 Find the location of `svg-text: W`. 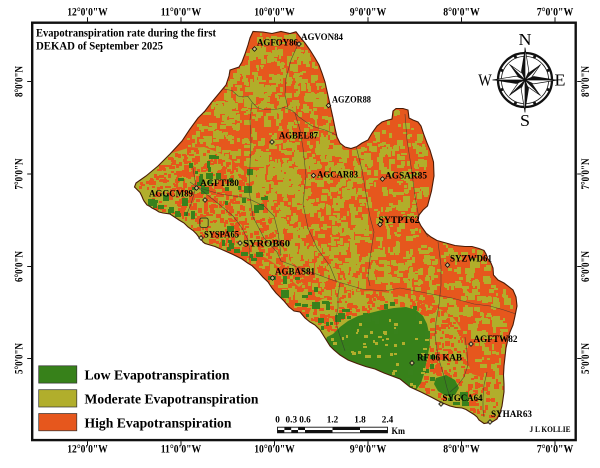

svg-text: W is located at coordinates (485, 79).